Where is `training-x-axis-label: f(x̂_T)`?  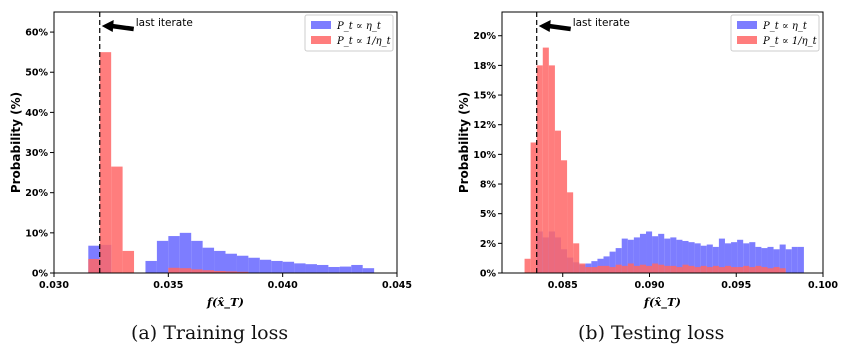 training-x-axis-label: f(x̂_T) is located at coordinates (225, 302).